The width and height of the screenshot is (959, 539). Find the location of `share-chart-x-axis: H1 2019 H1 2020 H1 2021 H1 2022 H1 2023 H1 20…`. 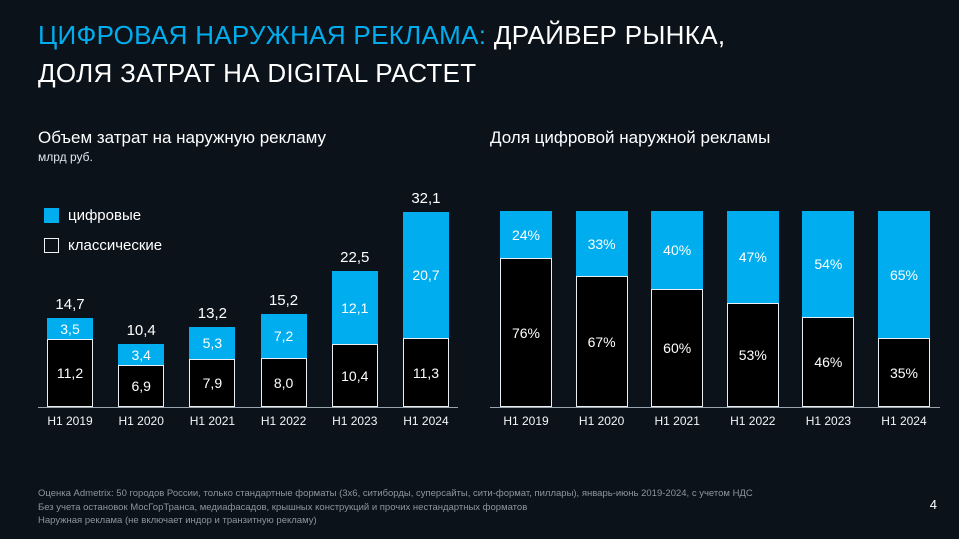

share-chart-x-axis: H1 2019 H1 2020 H1 2021 H1 2022 H1 2023 H1 20… is located at coordinates (715, 421).